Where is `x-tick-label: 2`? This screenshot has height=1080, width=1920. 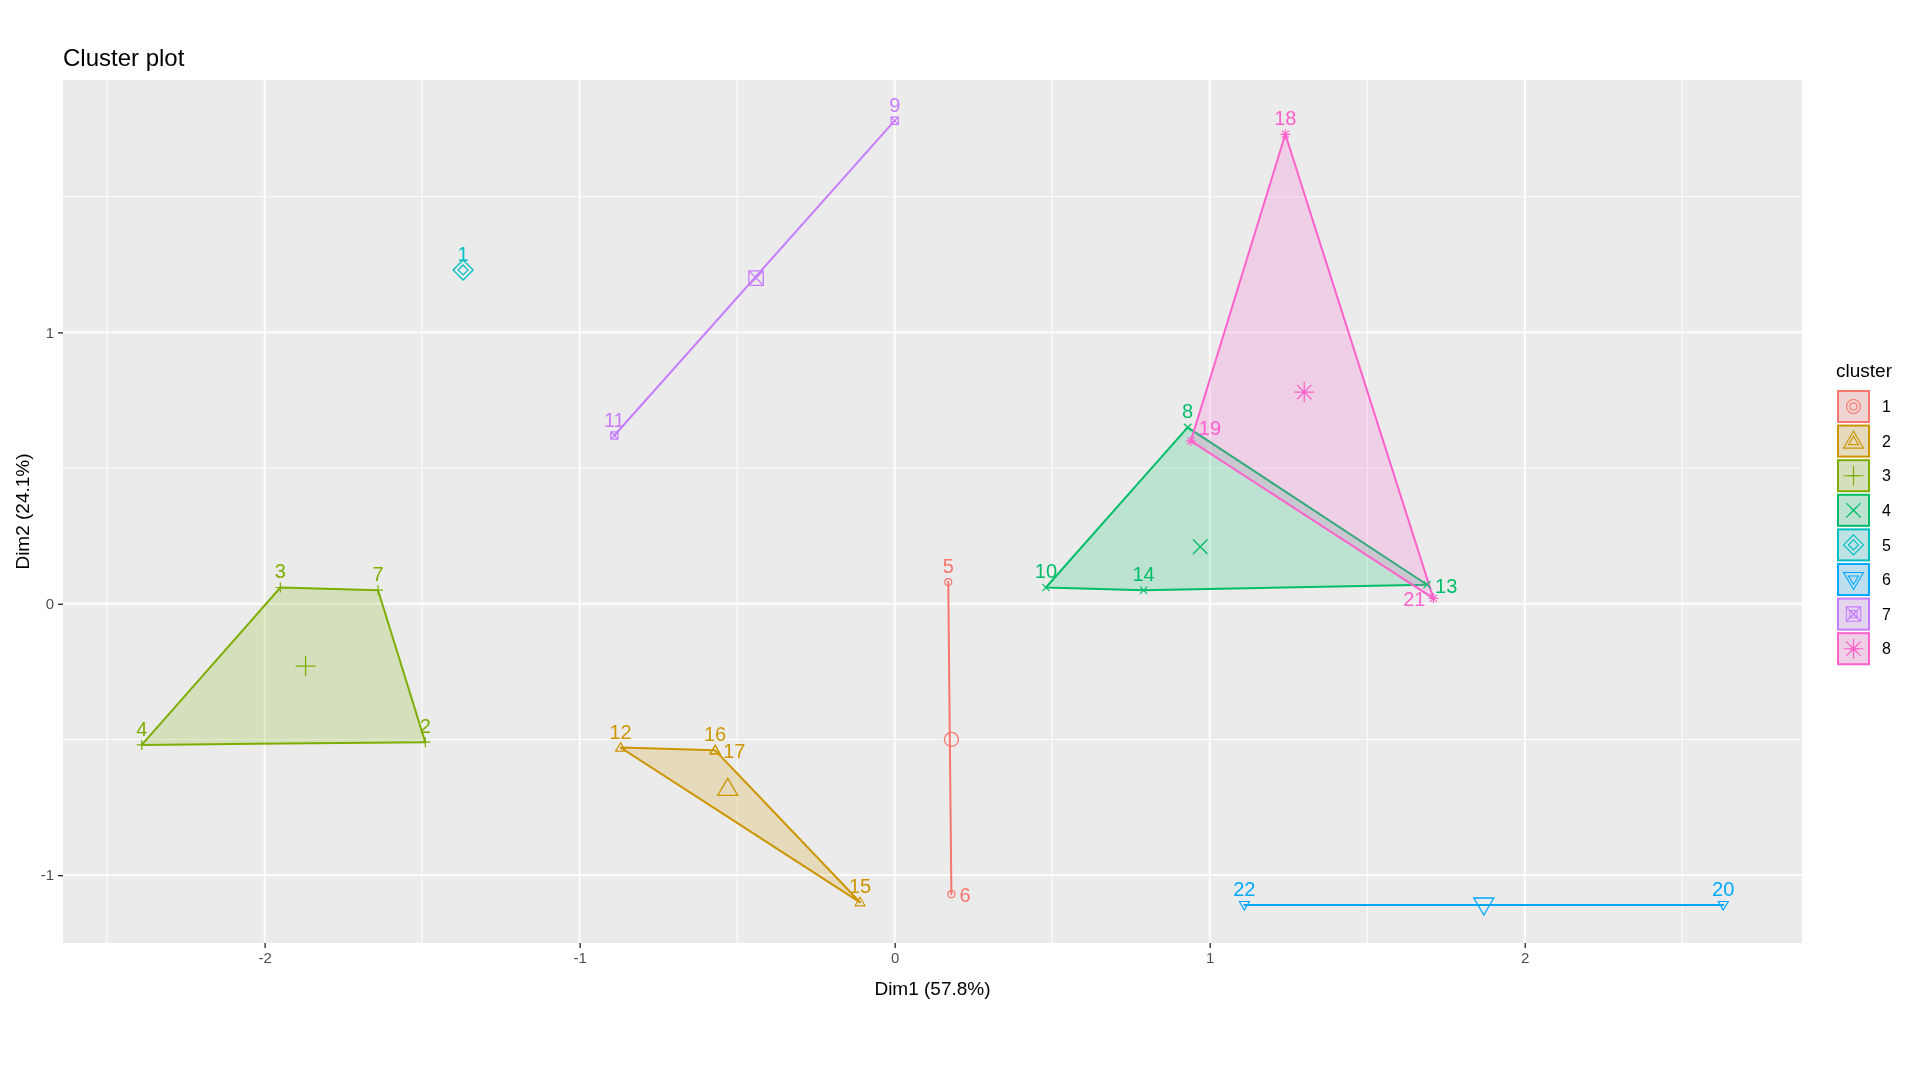
x-tick-label: 2 is located at coordinates (1525, 957).